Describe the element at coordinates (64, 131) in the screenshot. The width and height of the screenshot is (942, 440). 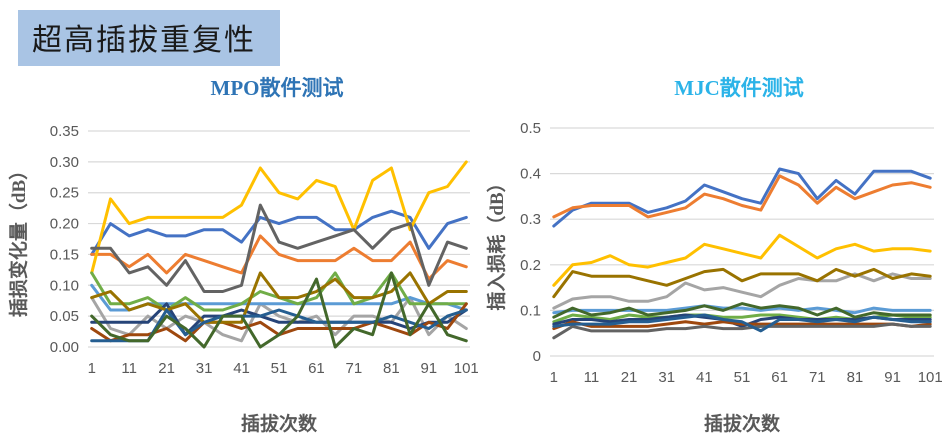
I see `y-tick-label: 0.35` at that location.